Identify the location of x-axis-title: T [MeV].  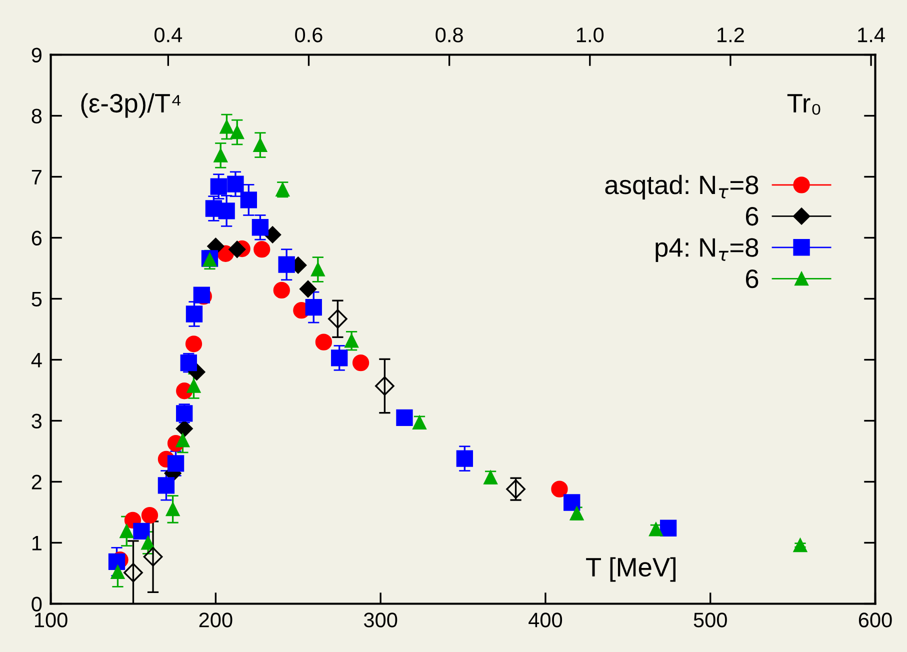
(631, 569).